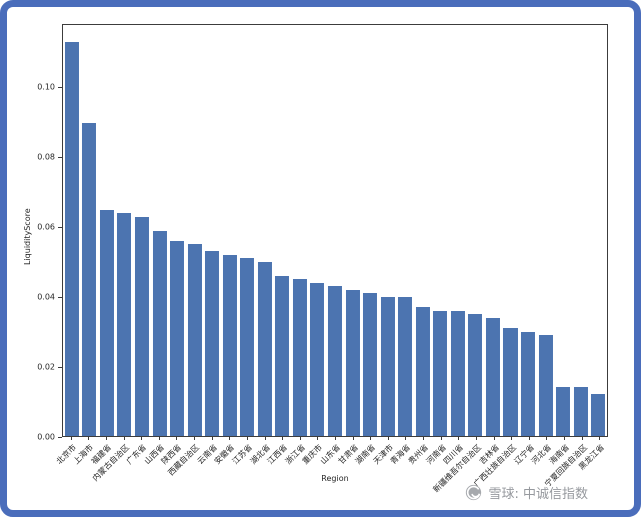  Describe the element at coordinates (474, 492) in the screenshot. I see `snowball-logo-icon` at that location.